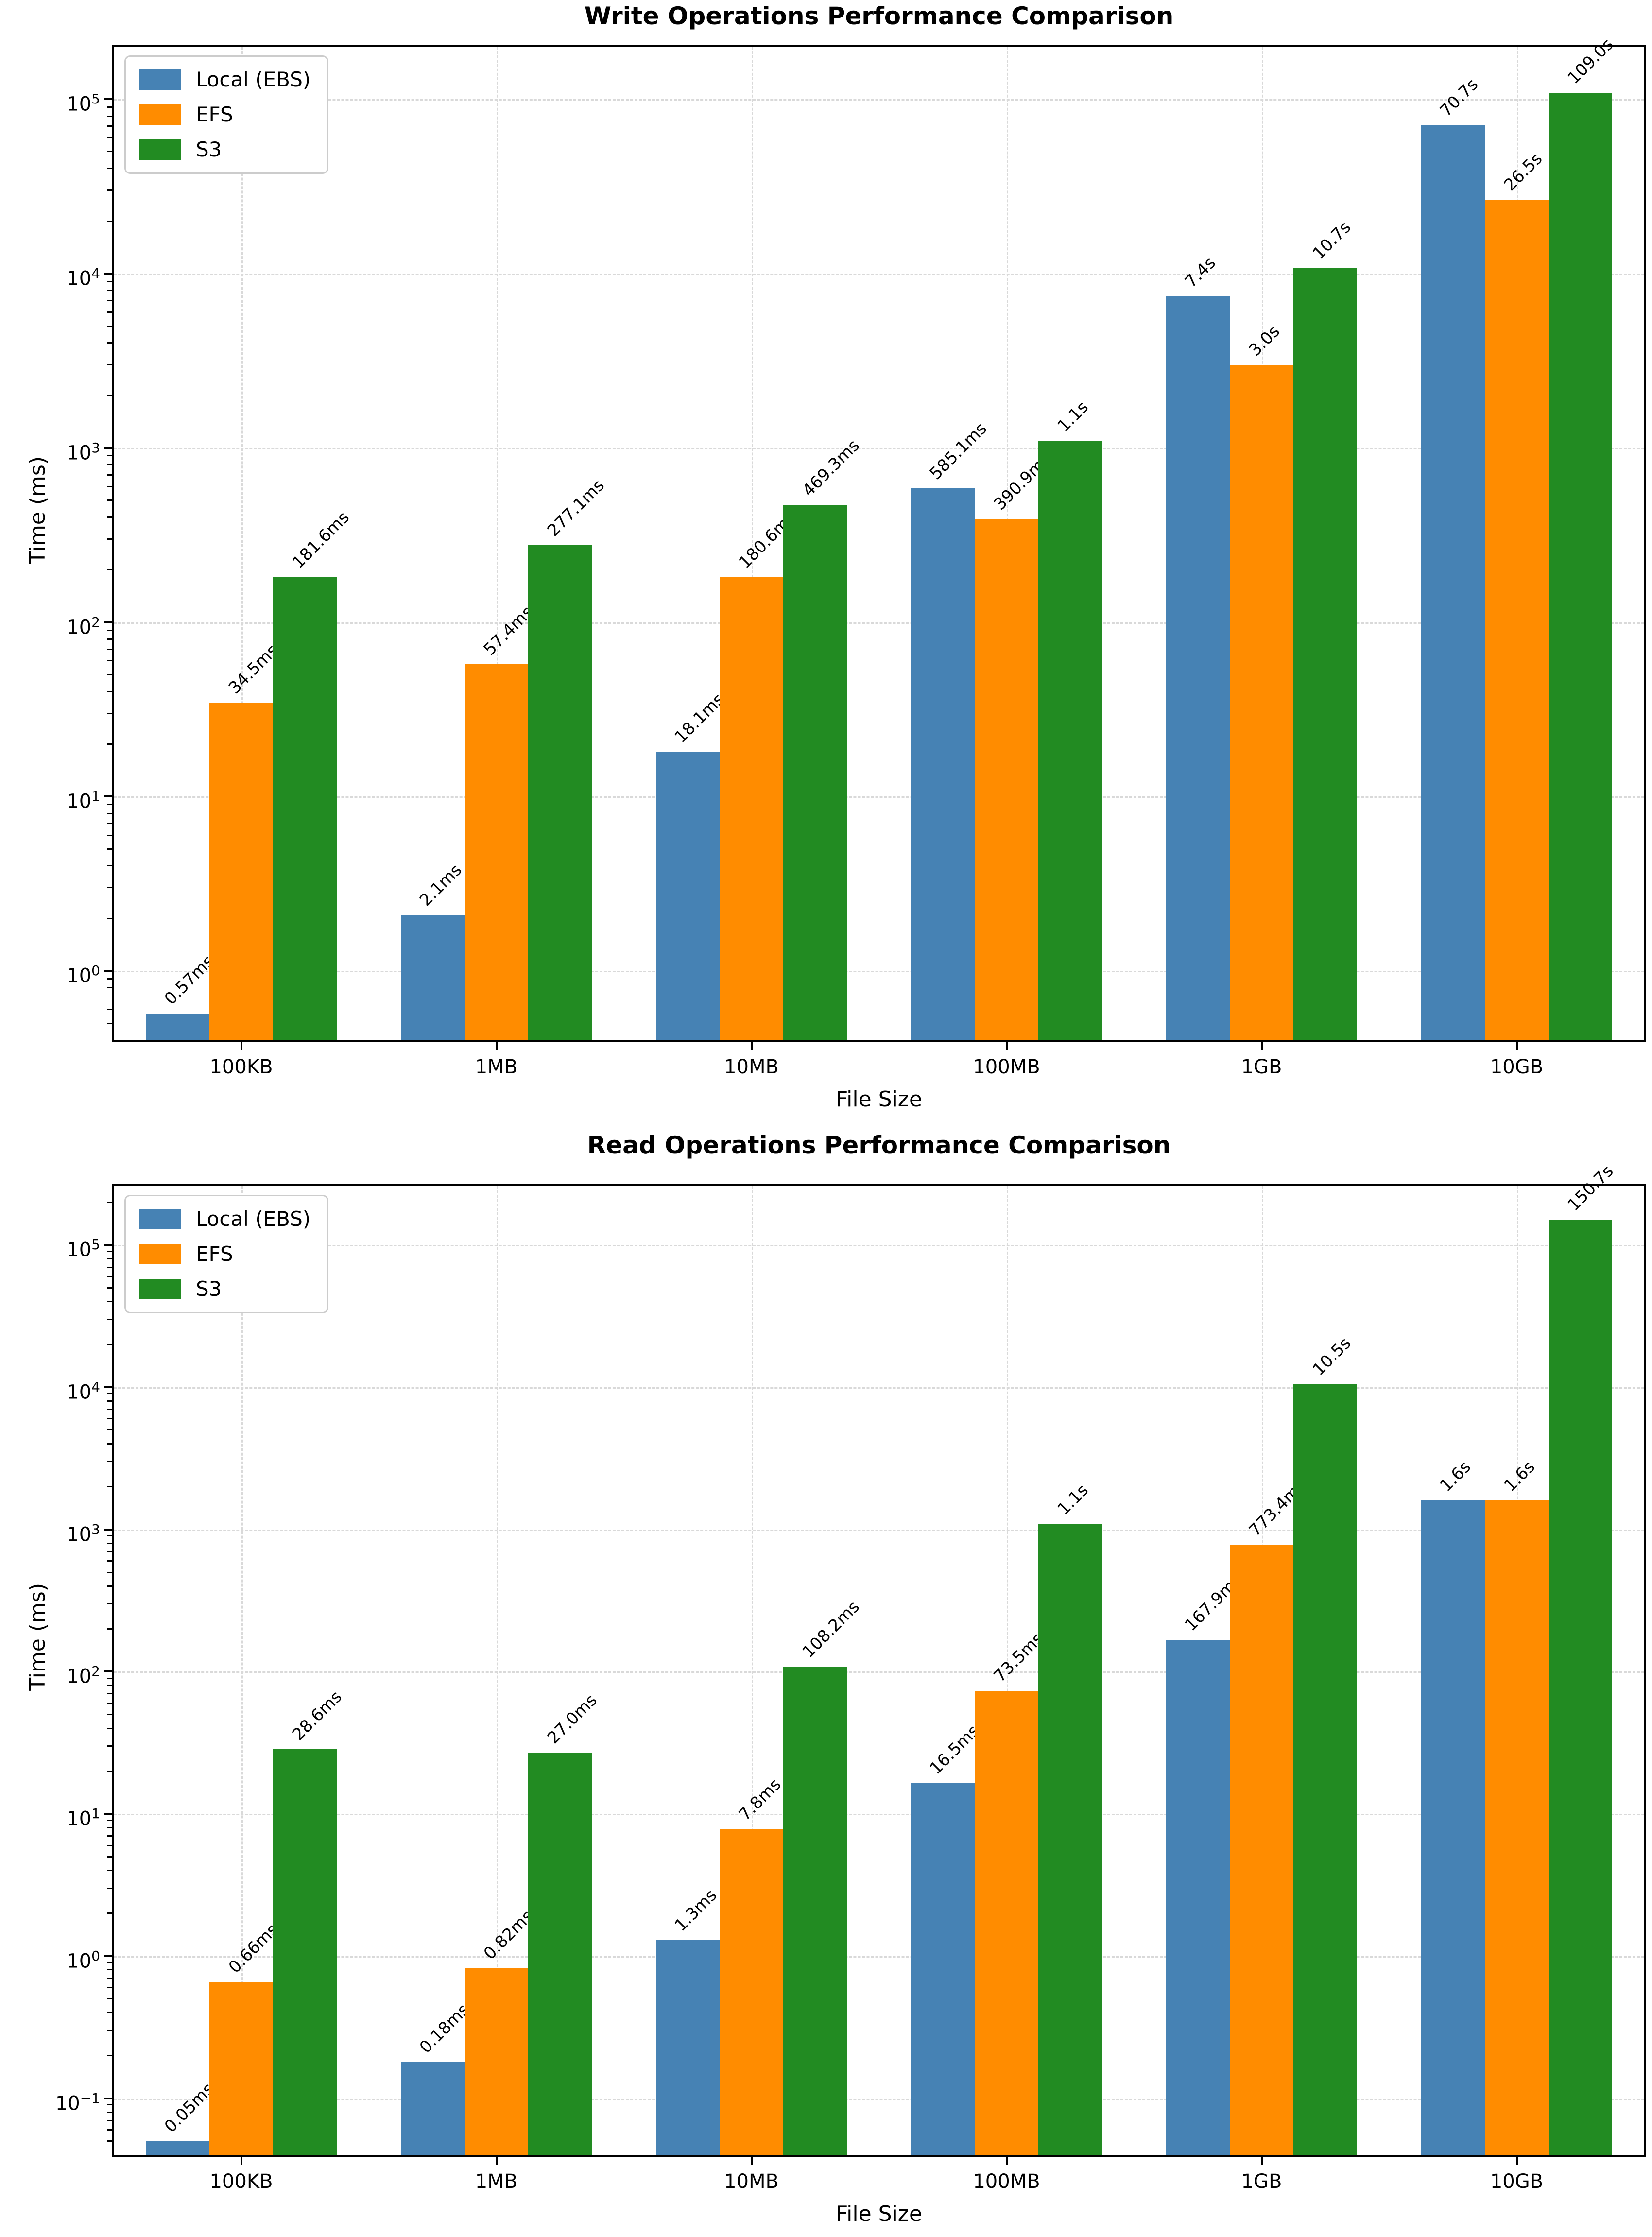 This screenshot has width=1652, height=2237. What do you see at coordinates (955, 1749) in the screenshot?
I see `bar-value-label: 16.5ms` at bounding box center [955, 1749].